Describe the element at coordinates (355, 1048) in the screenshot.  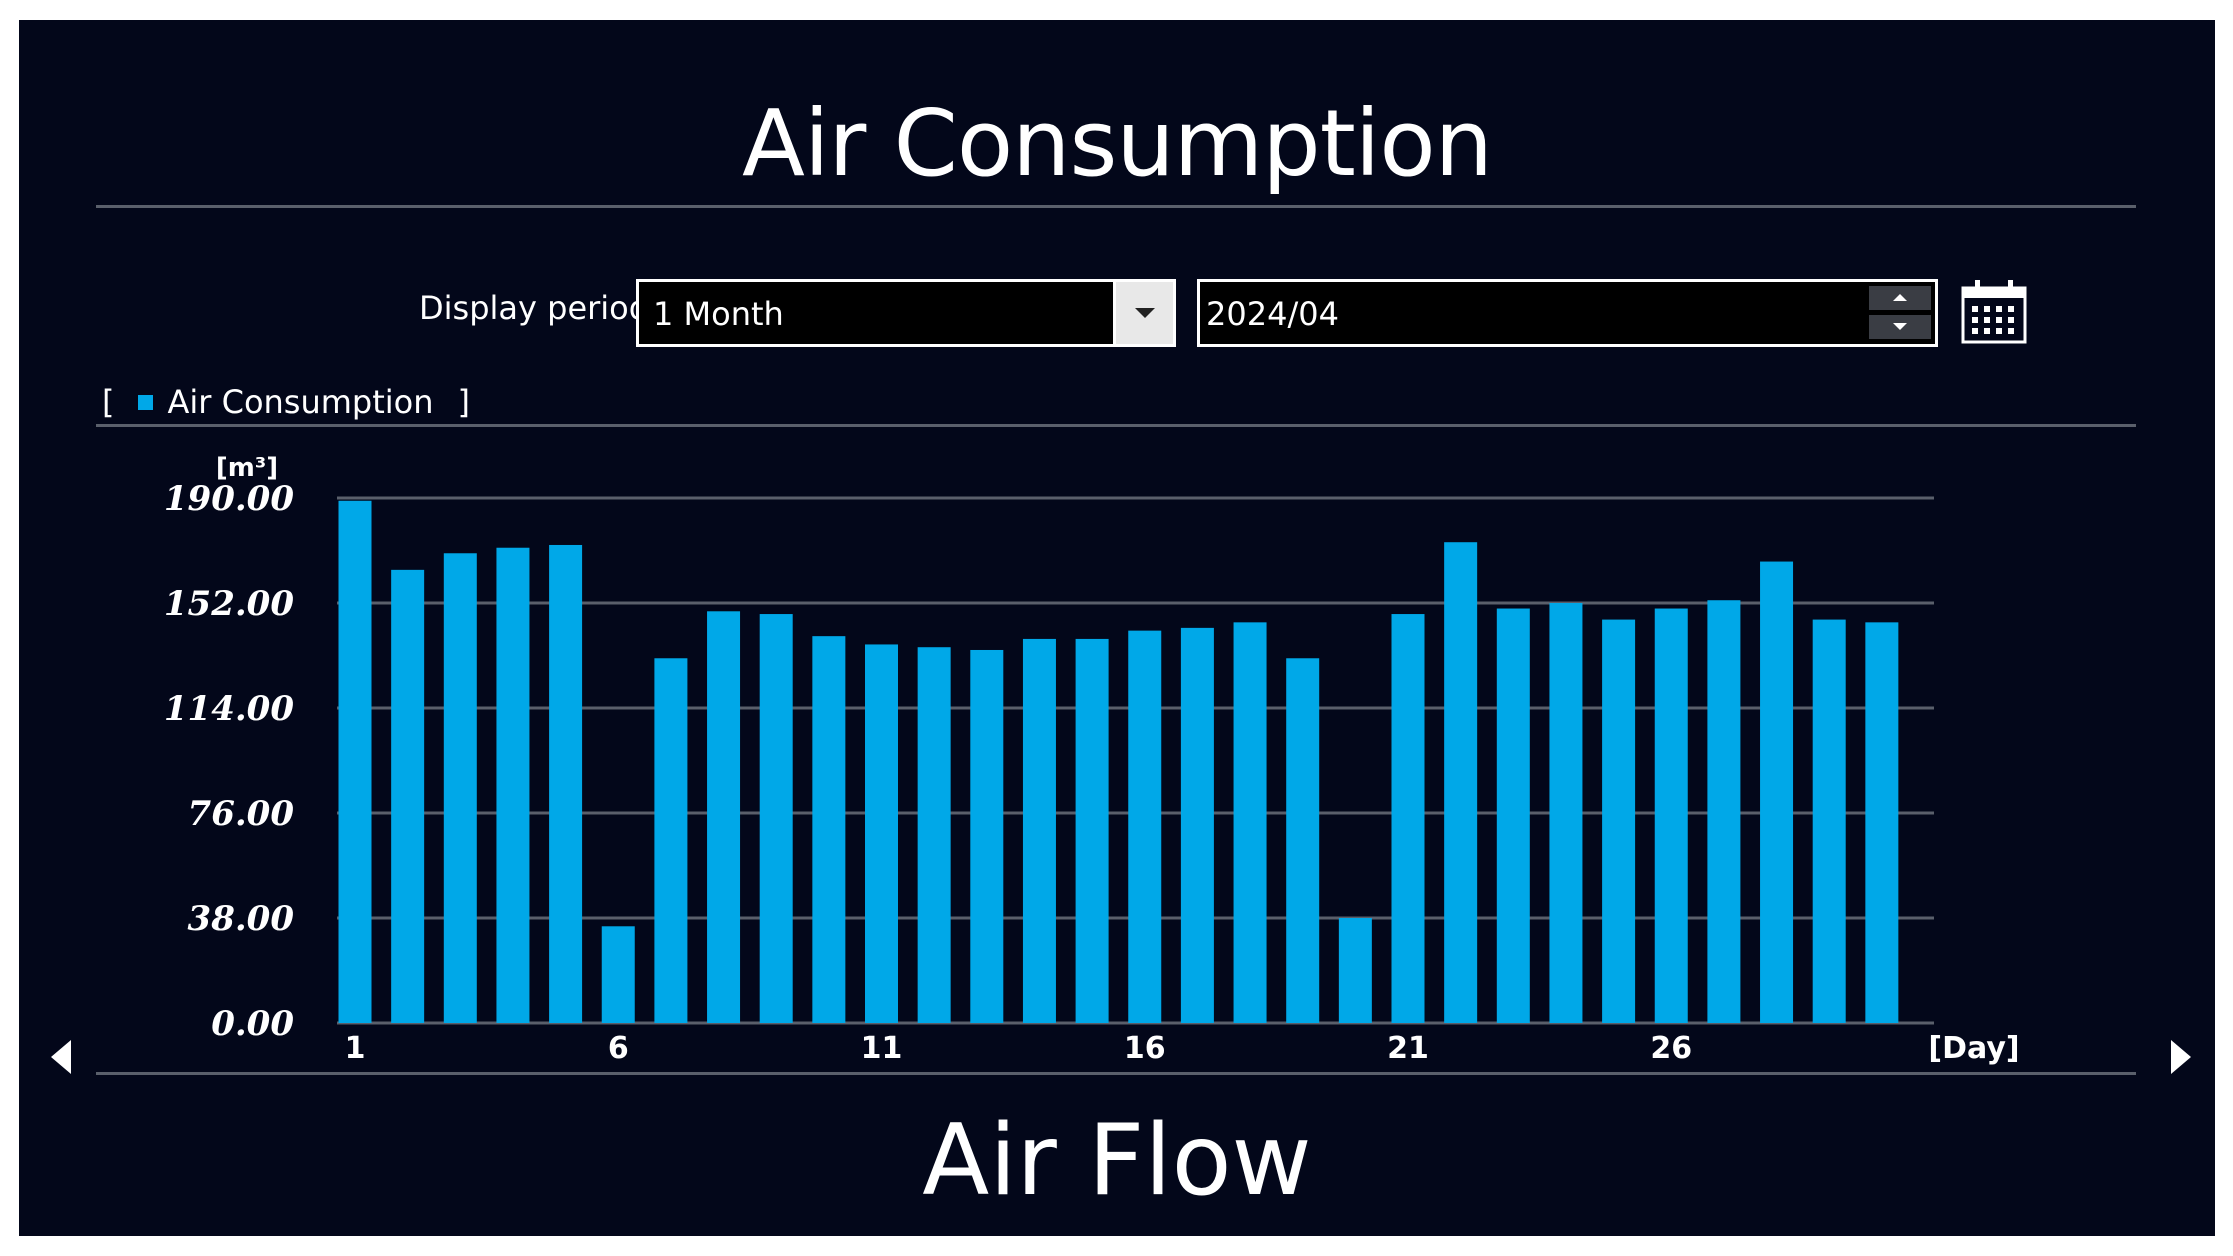
I see `x-tick-label: 1` at that location.